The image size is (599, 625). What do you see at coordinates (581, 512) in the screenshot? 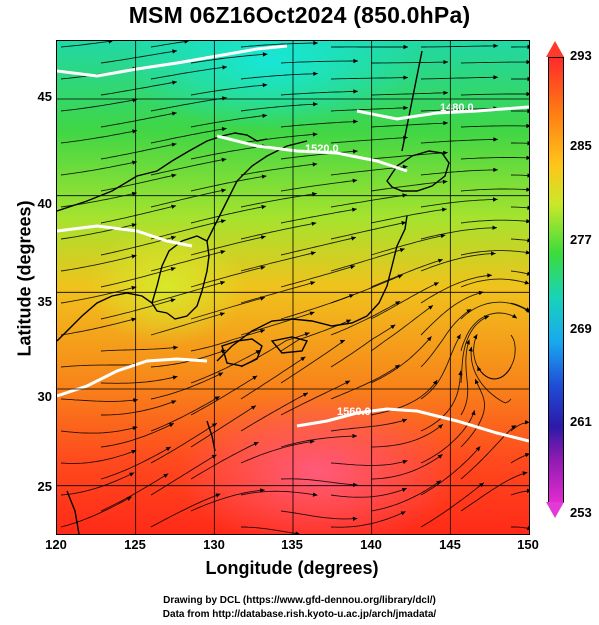
I see `colorbar-tick-253: 253` at bounding box center [581, 512].